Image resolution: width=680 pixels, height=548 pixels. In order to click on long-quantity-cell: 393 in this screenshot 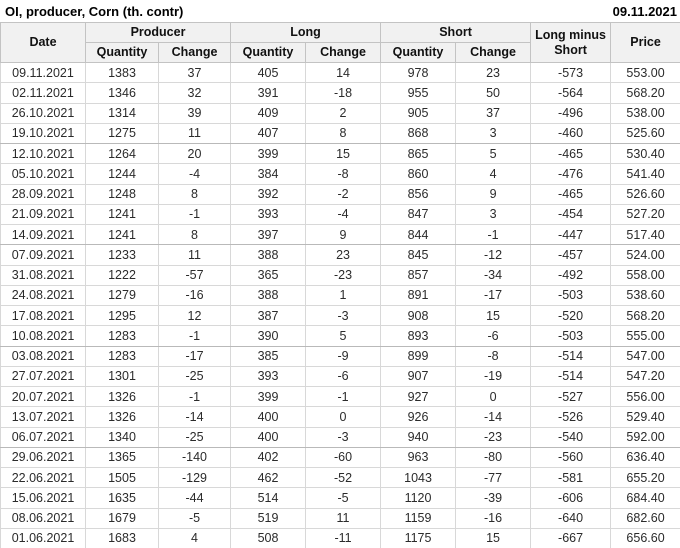, I will do `click(268, 377)`.